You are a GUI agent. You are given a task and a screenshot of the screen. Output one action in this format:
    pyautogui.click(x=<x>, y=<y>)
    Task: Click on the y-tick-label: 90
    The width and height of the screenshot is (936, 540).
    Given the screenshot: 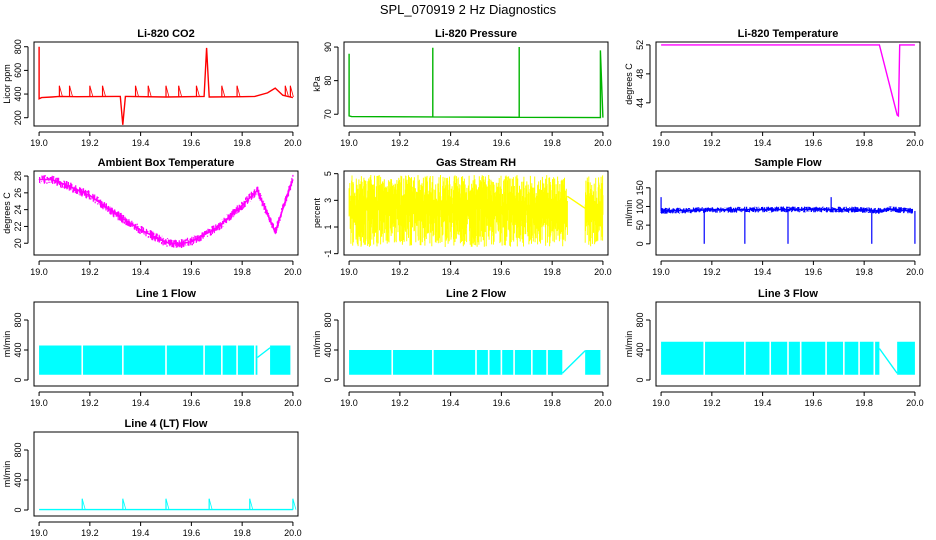 What is the action you would take?
    pyautogui.click(x=328, y=47)
    